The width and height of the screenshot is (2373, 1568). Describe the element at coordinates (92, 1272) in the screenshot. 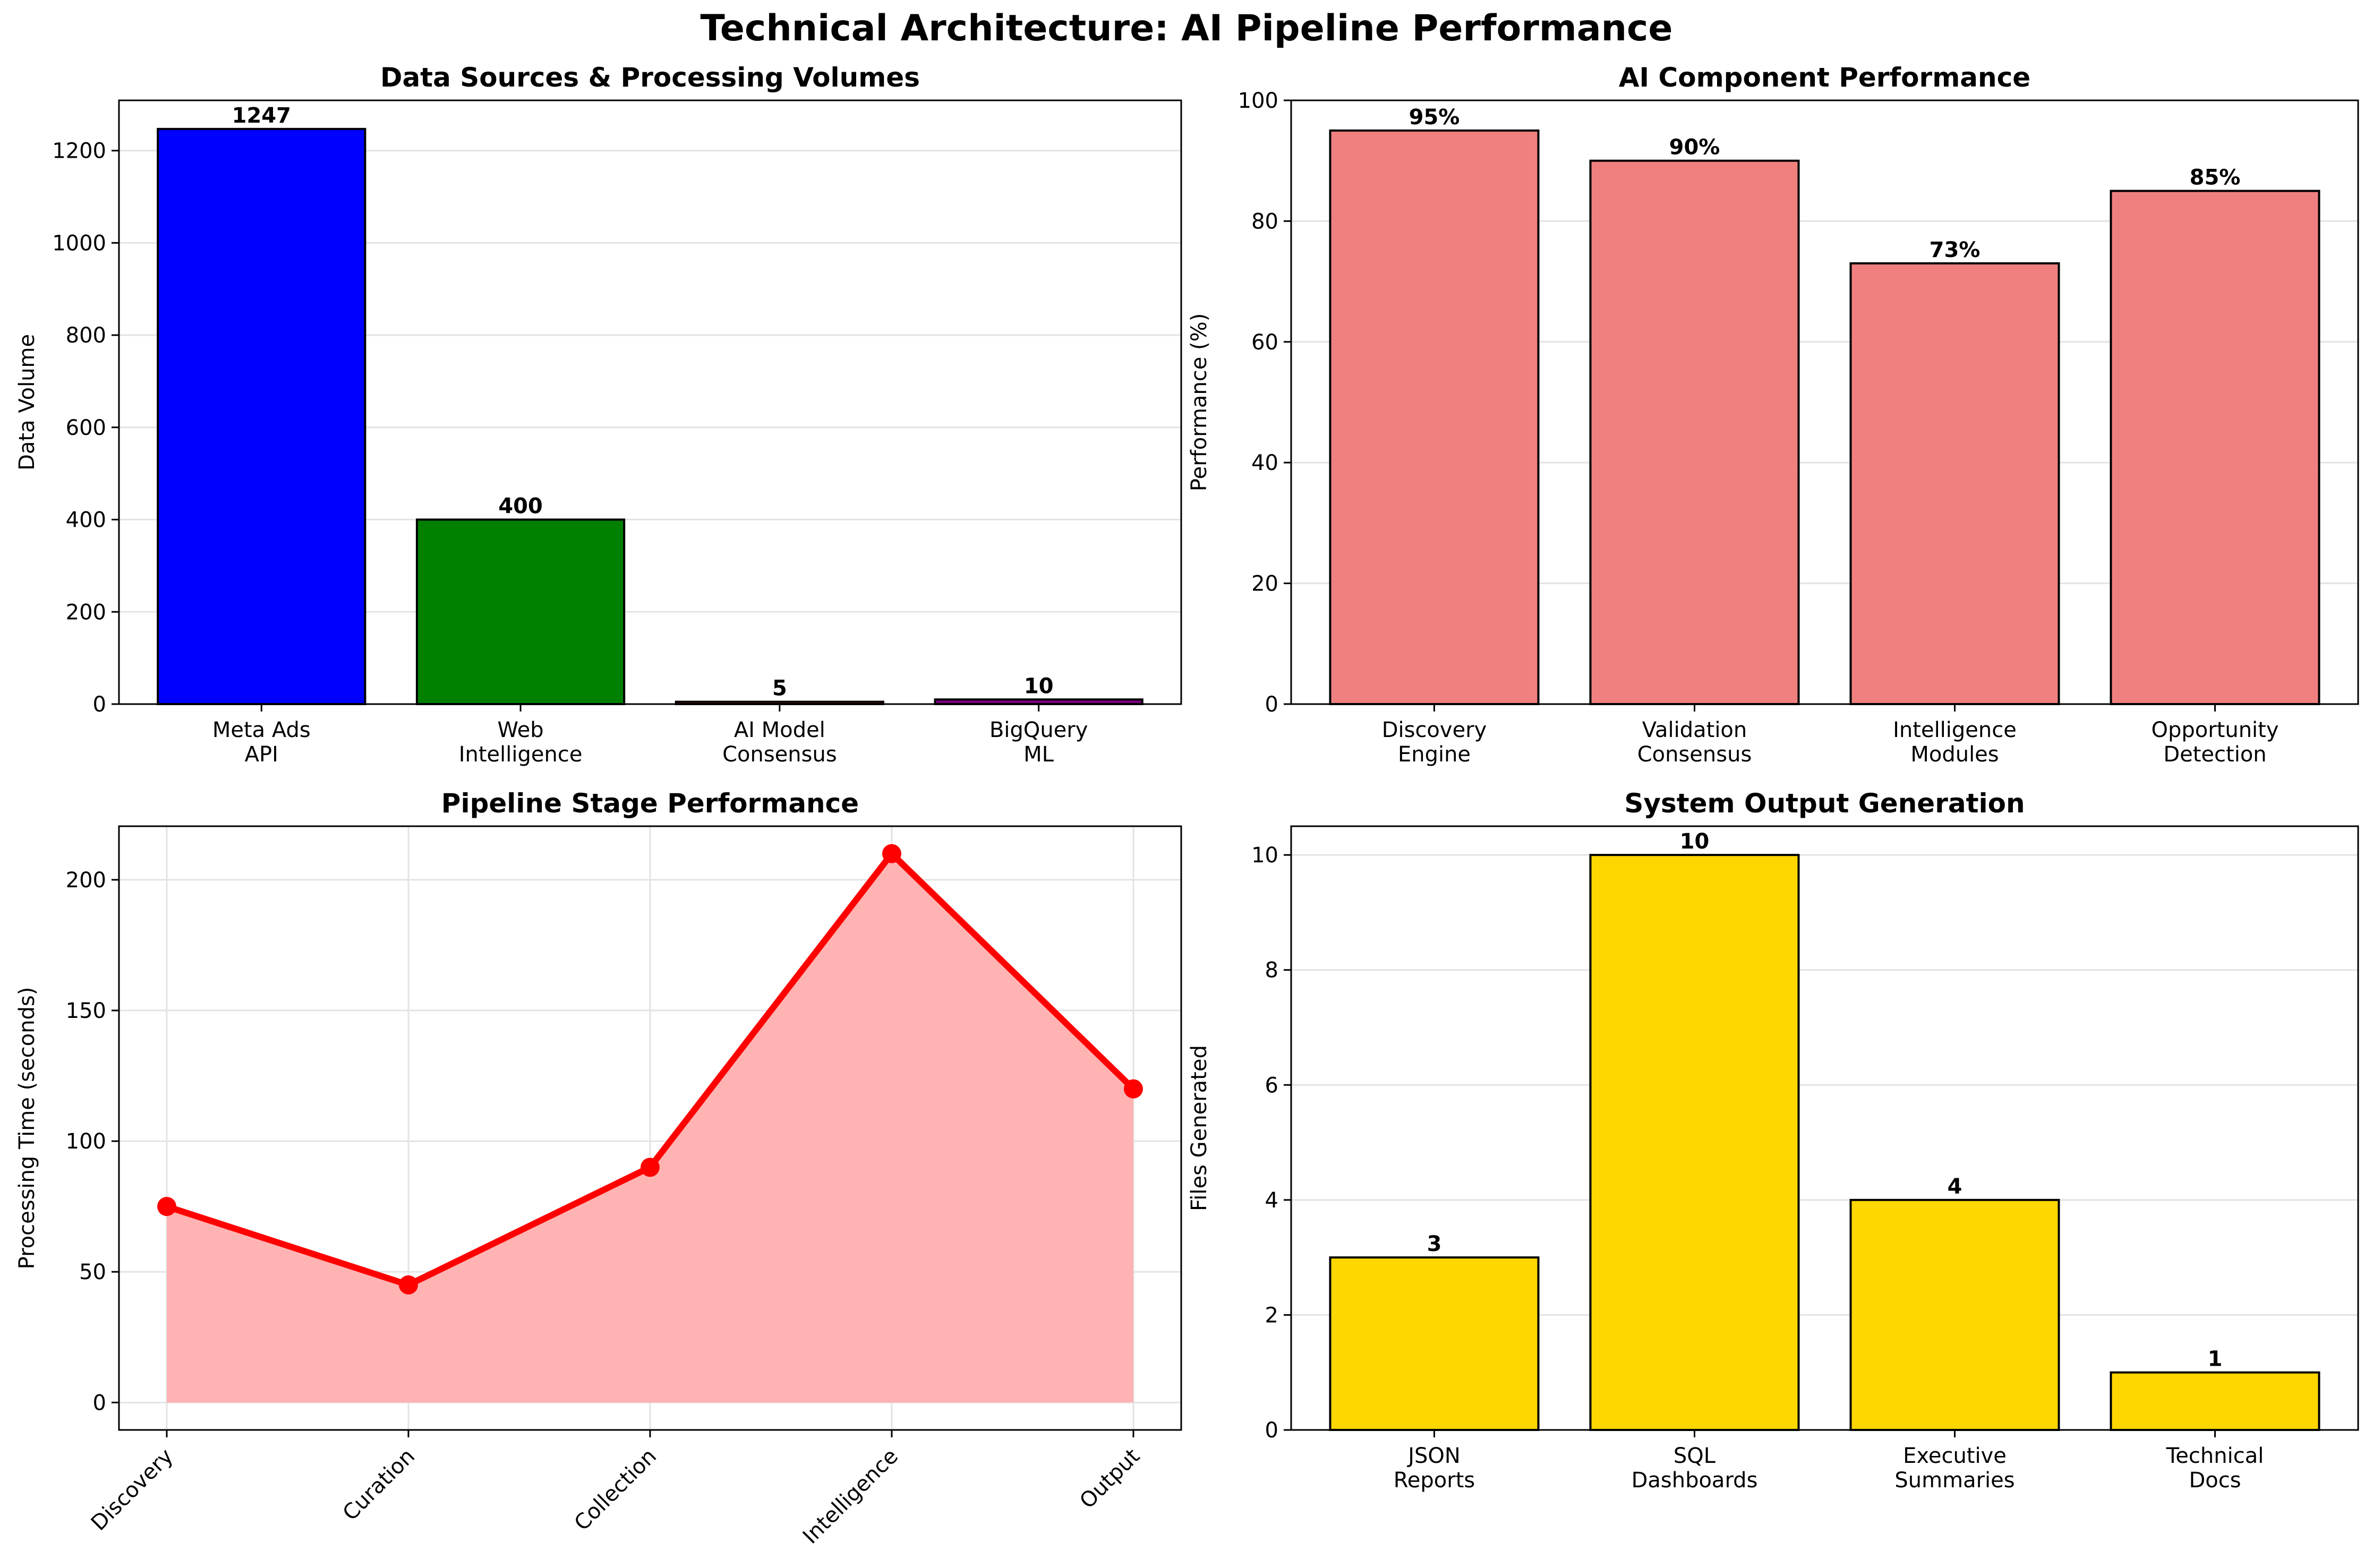

I see `pipeline-stage-ytick-label: 50` at that location.